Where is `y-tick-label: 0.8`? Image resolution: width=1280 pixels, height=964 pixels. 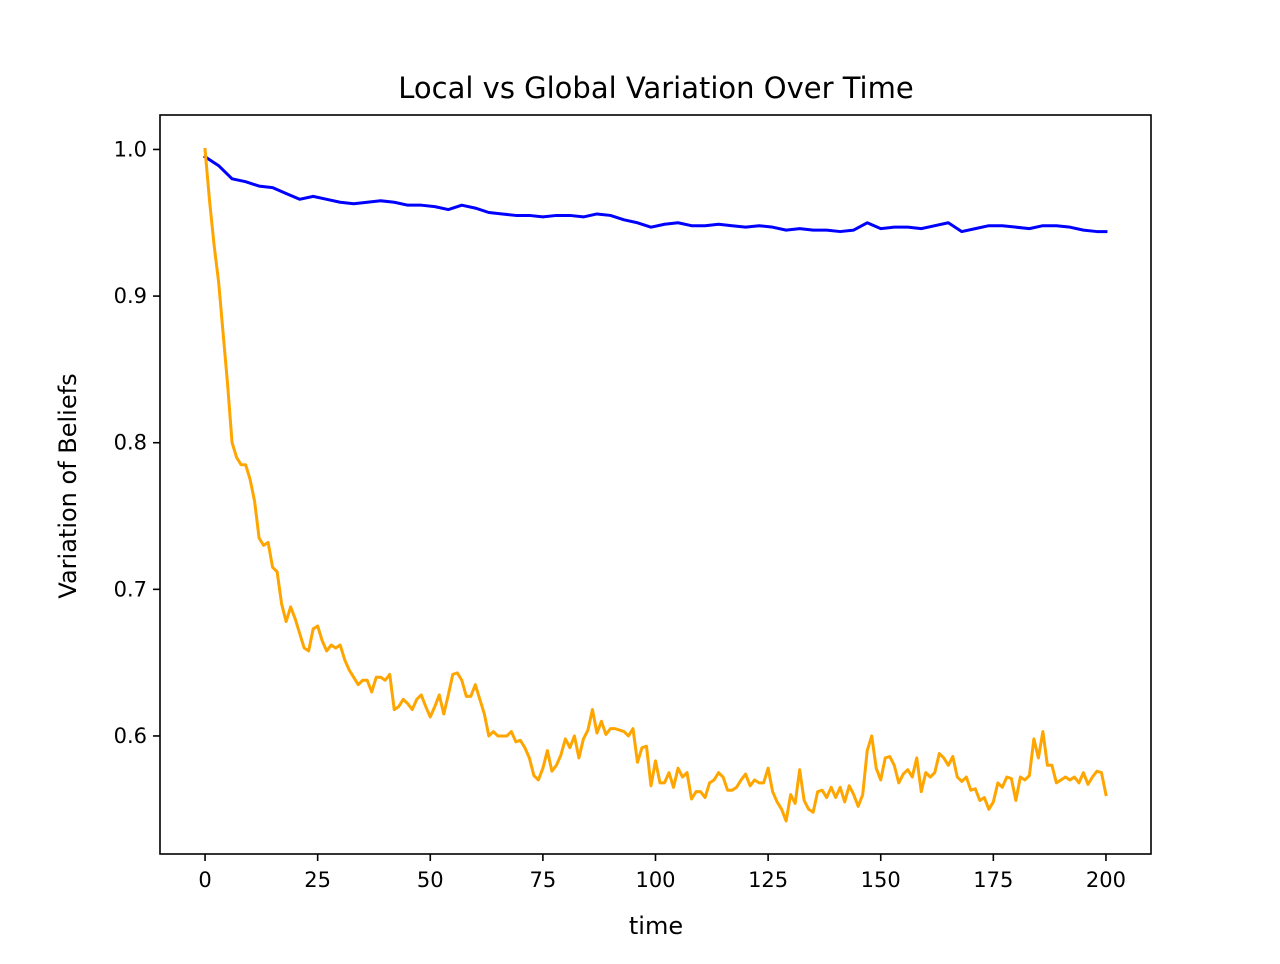
y-tick-label: 0.8 is located at coordinates (130, 443).